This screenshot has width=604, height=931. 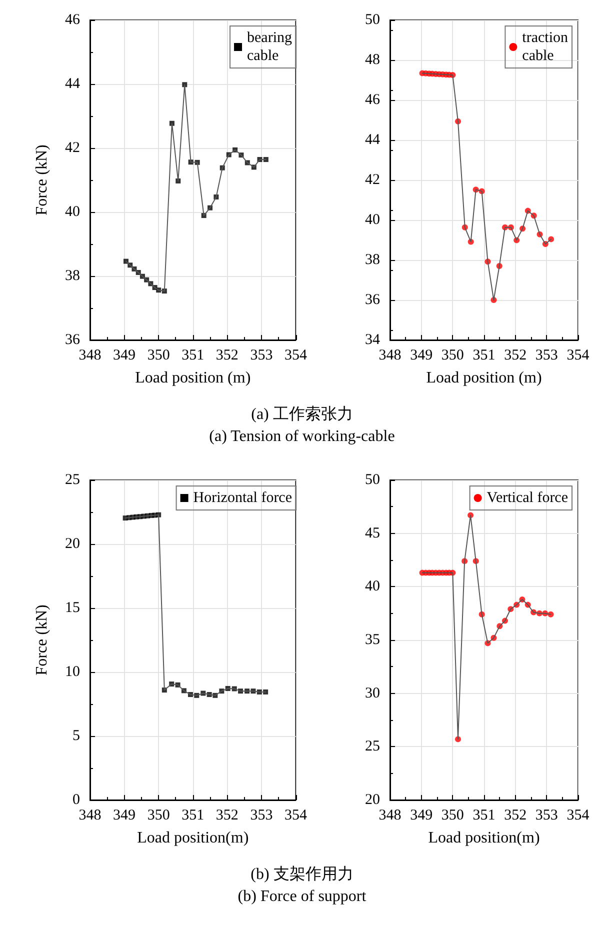 I want to click on text: (b) Force of support, so click(x=302, y=897).